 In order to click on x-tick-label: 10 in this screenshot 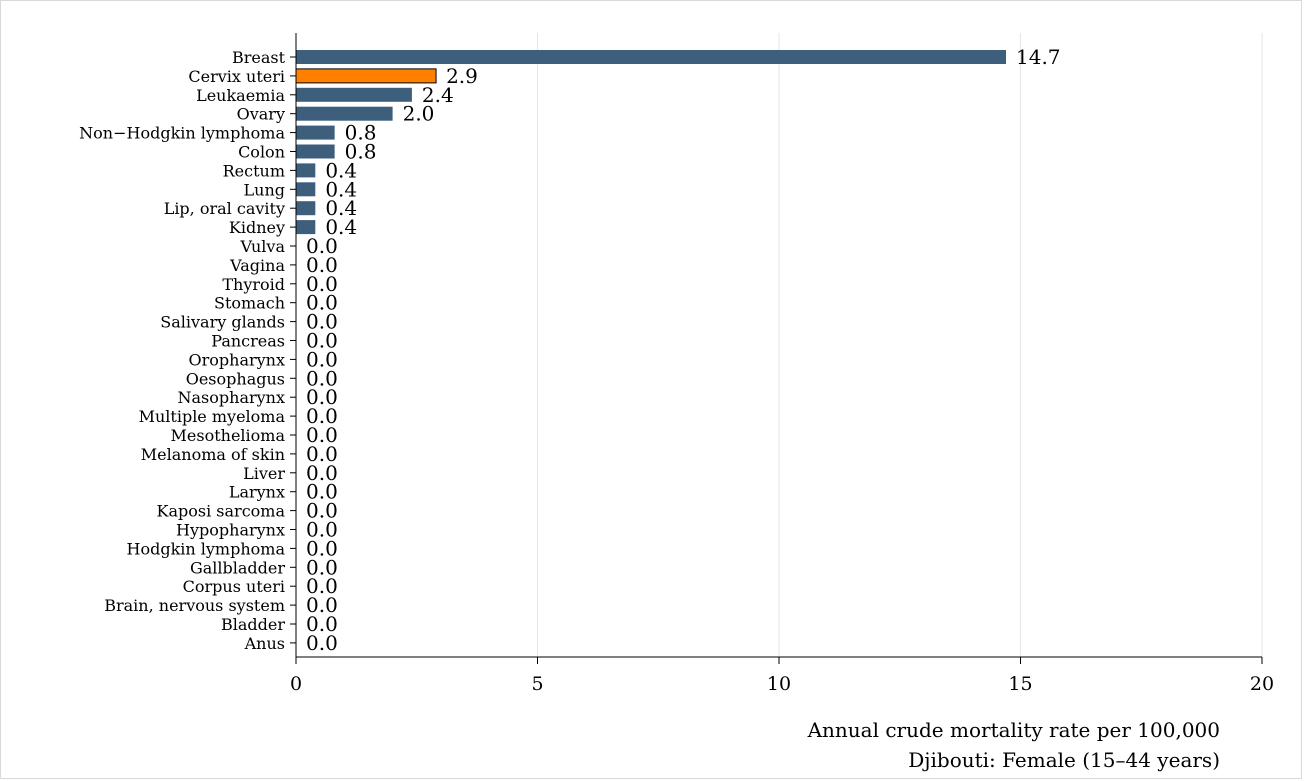, I will do `click(779, 684)`.